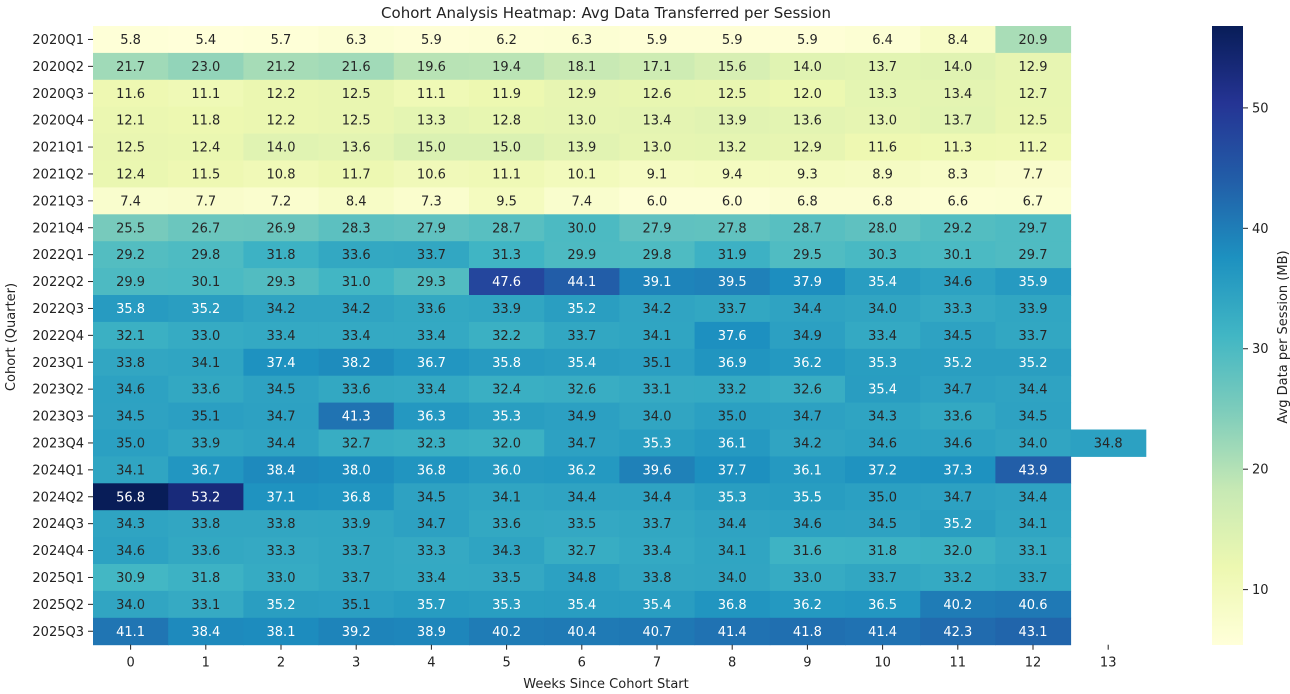 The width and height of the screenshot is (1290, 694). Describe the element at coordinates (1033, 336) in the screenshot. I see `heatmap-cell-label: 33.7` at that location.